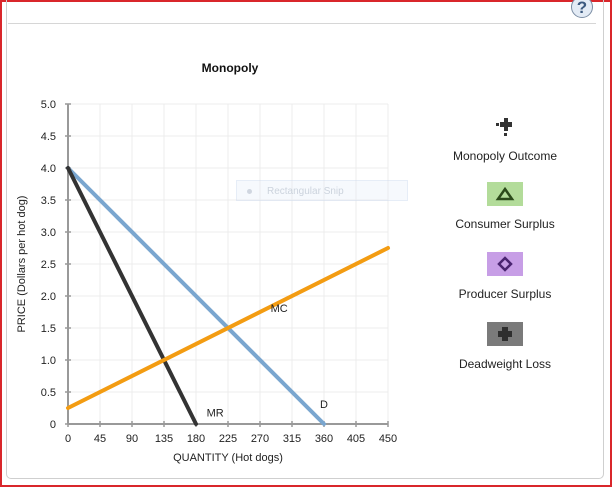 The width and height of the screenshot is (612, 487). Describe the element at coordinates (324, 439) in the screenshot. I see `x-tick-label: 360` at that location.